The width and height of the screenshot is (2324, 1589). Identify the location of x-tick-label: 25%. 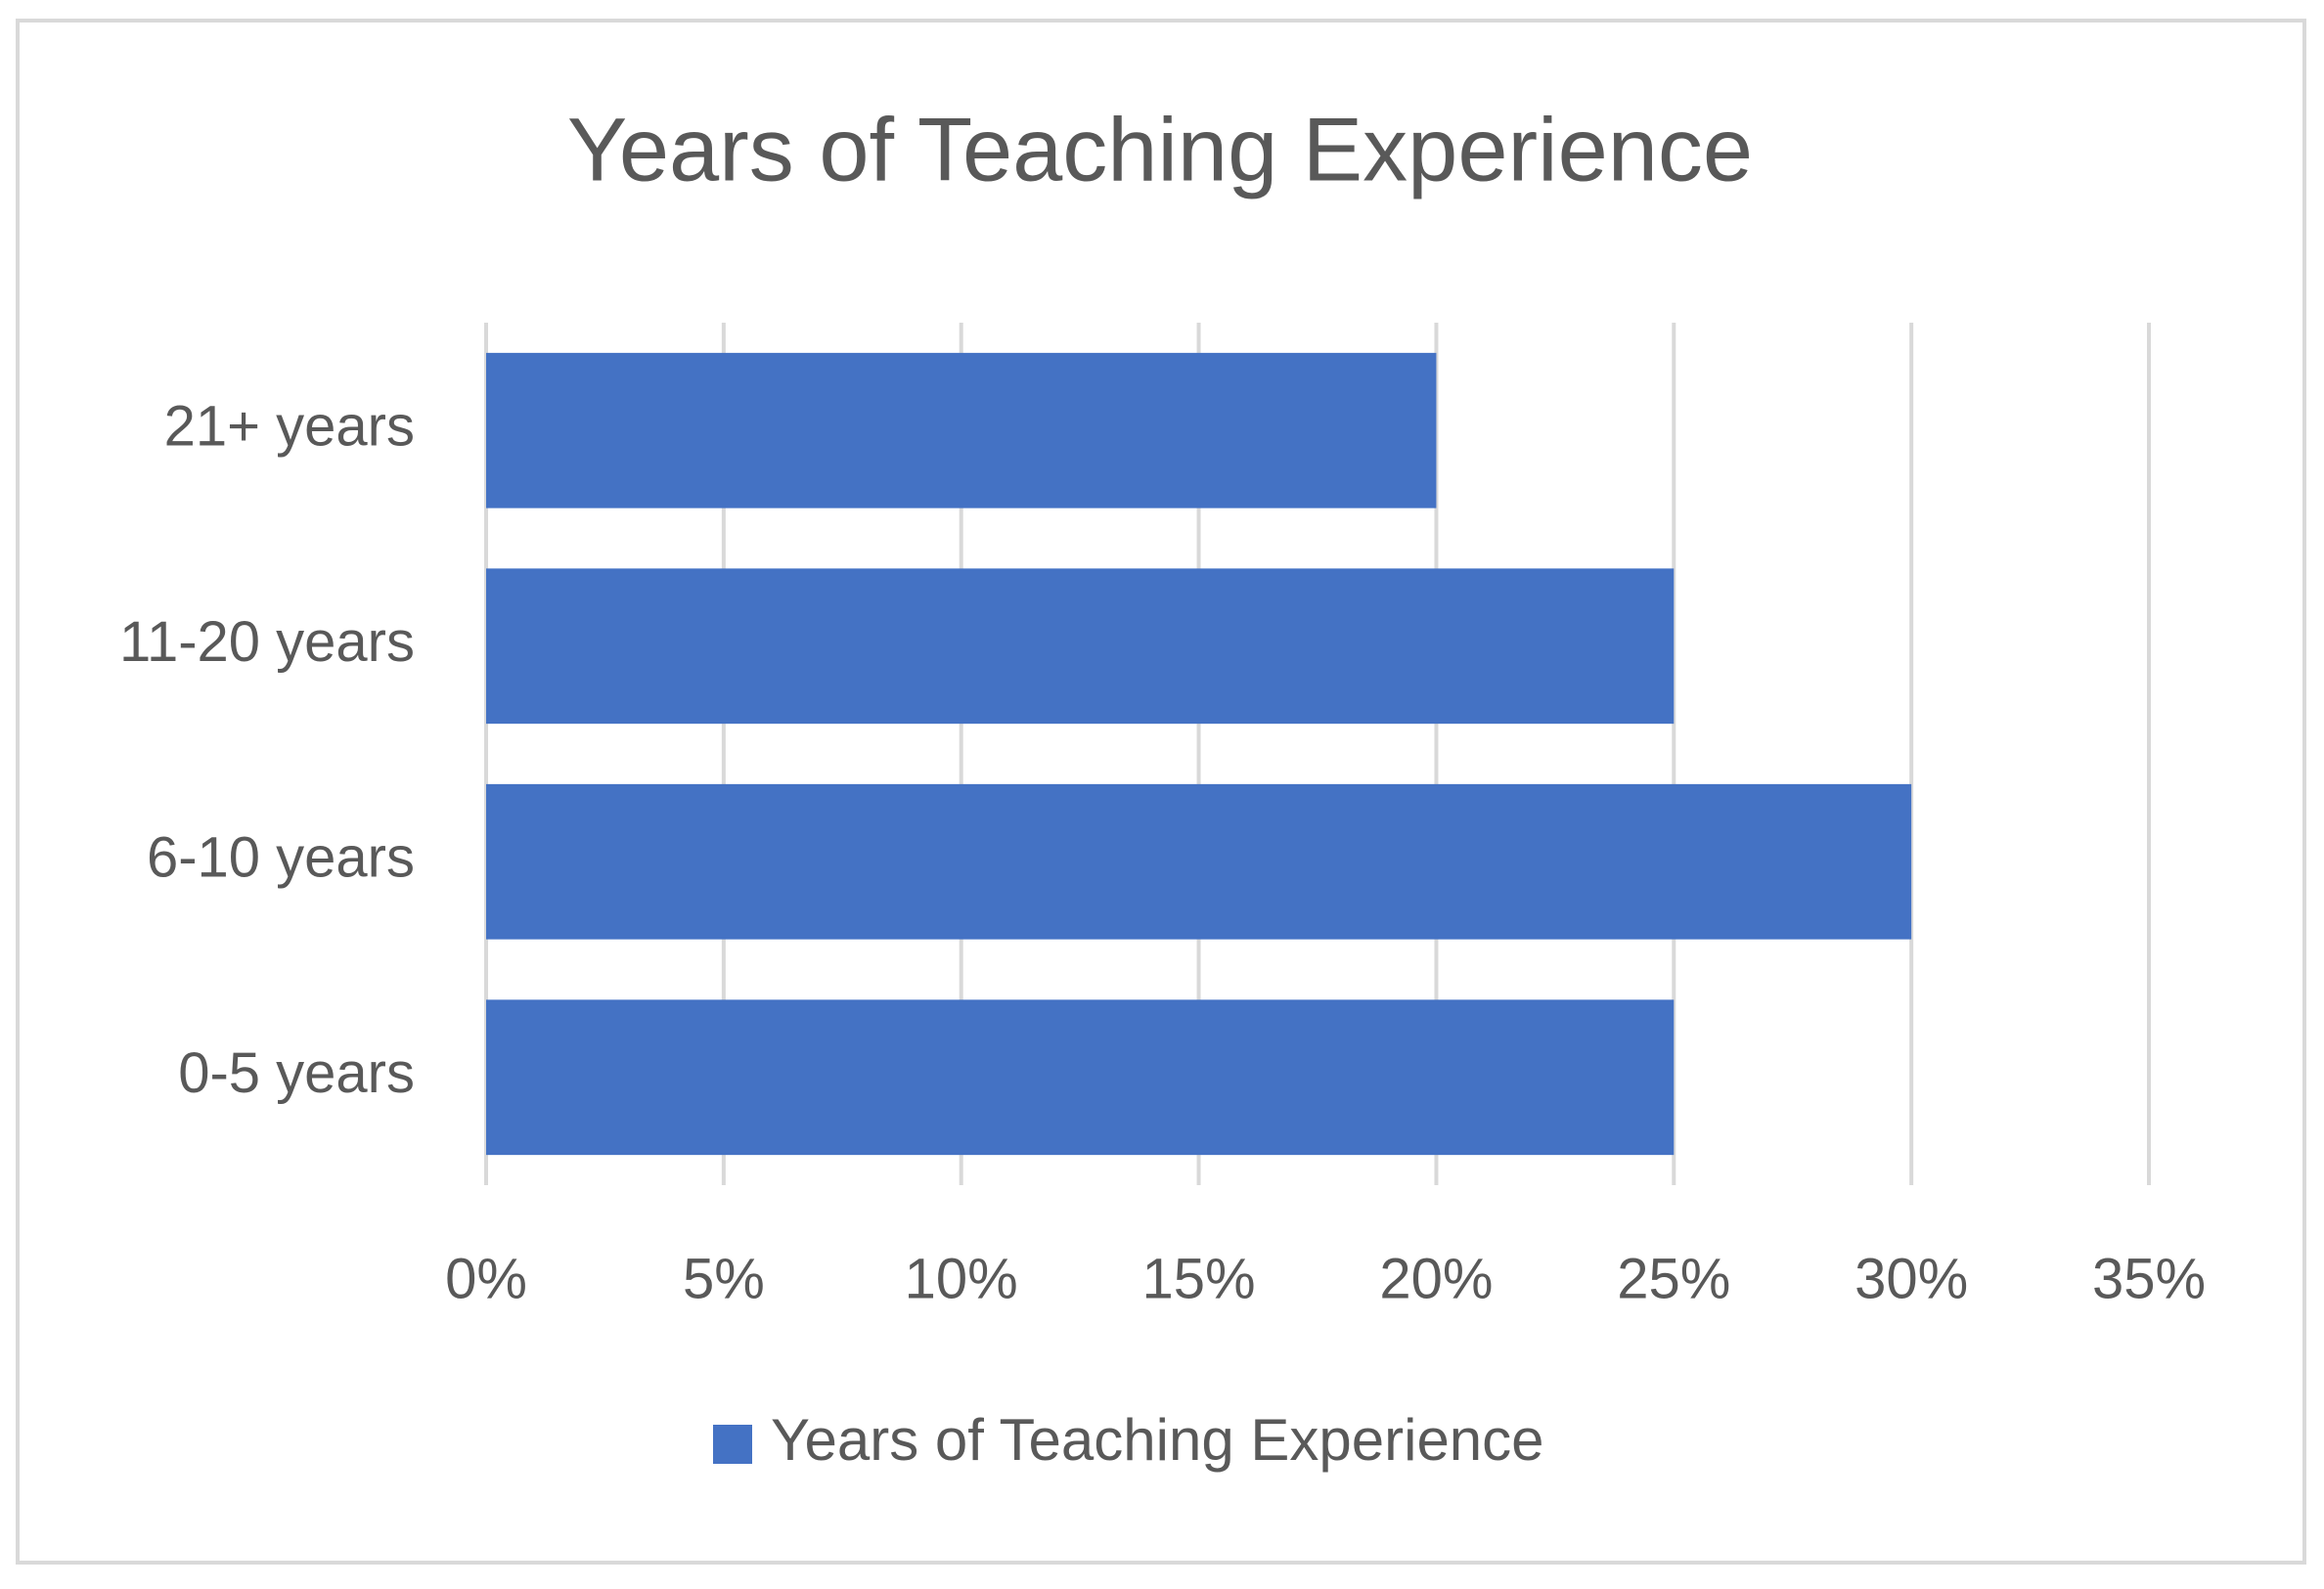
(1674, 1279).